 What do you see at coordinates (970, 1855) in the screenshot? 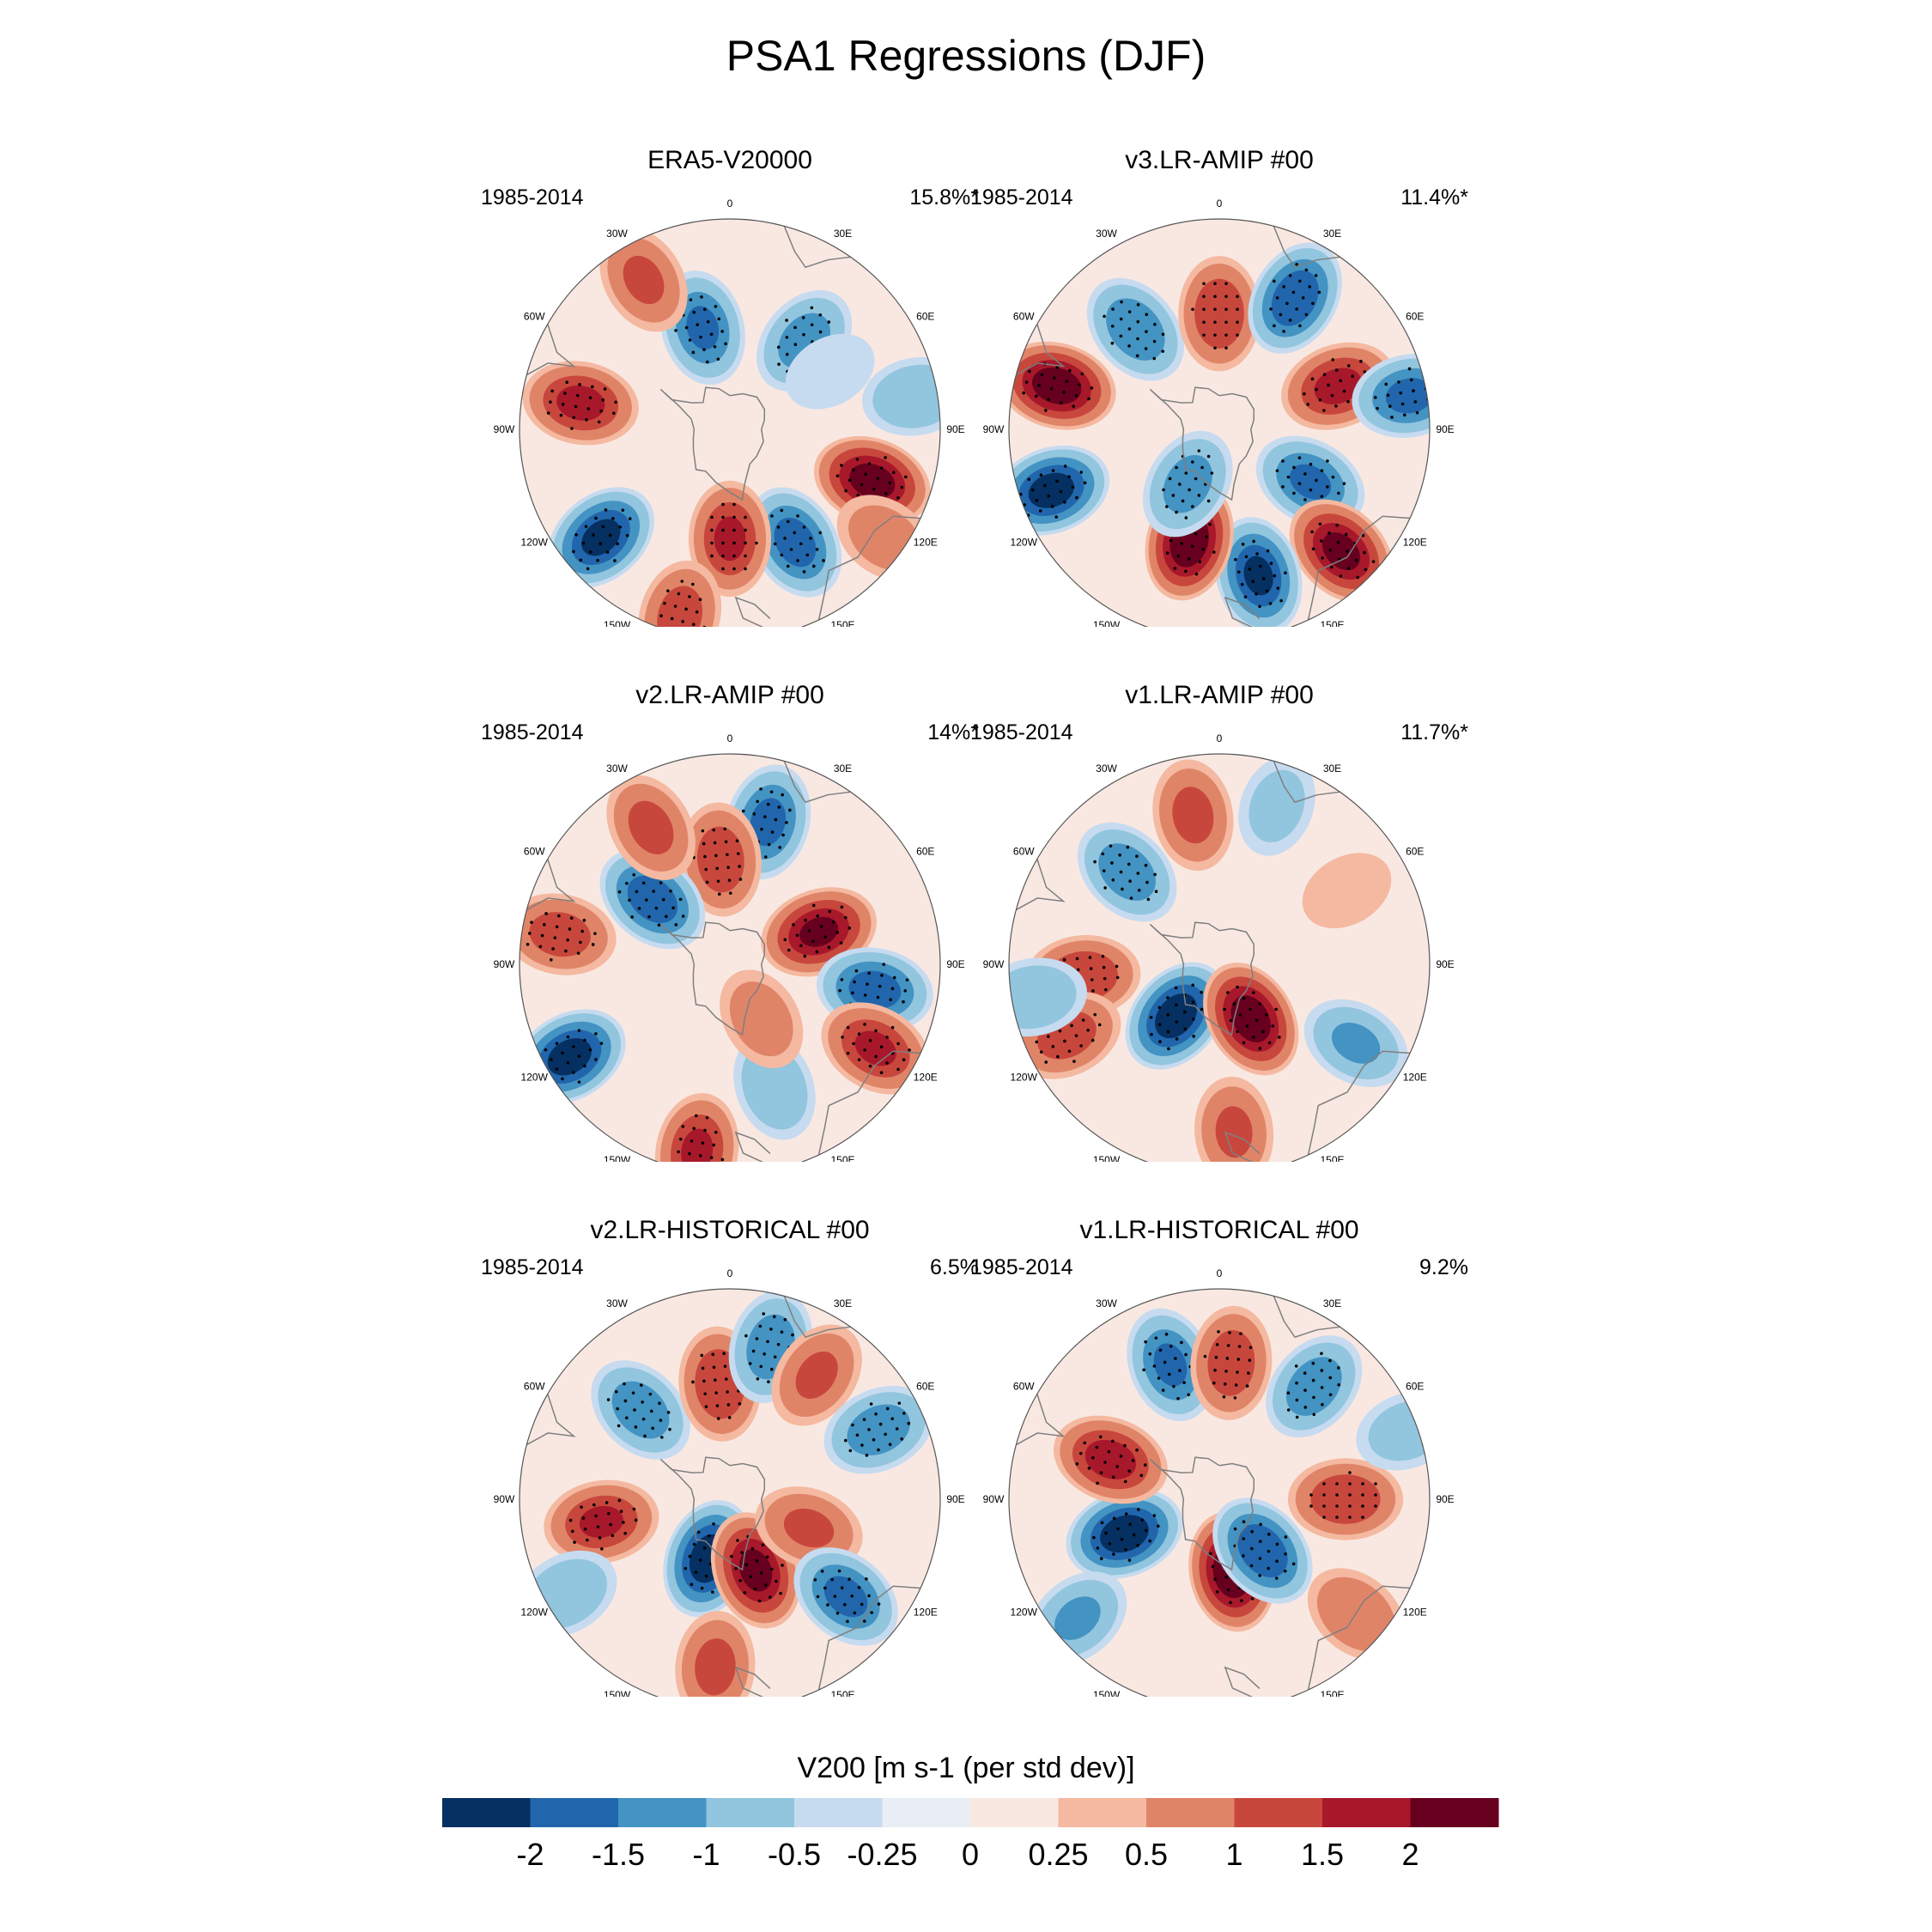
I see `colorbar-tick: 0` at bounding box center [970, 1855].